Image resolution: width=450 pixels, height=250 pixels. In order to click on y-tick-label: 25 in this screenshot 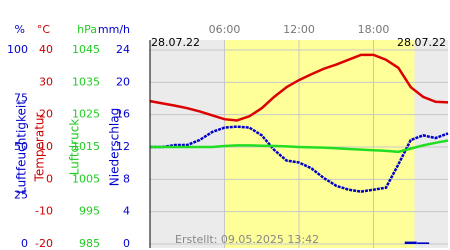, I will do `click(21, 195)`.